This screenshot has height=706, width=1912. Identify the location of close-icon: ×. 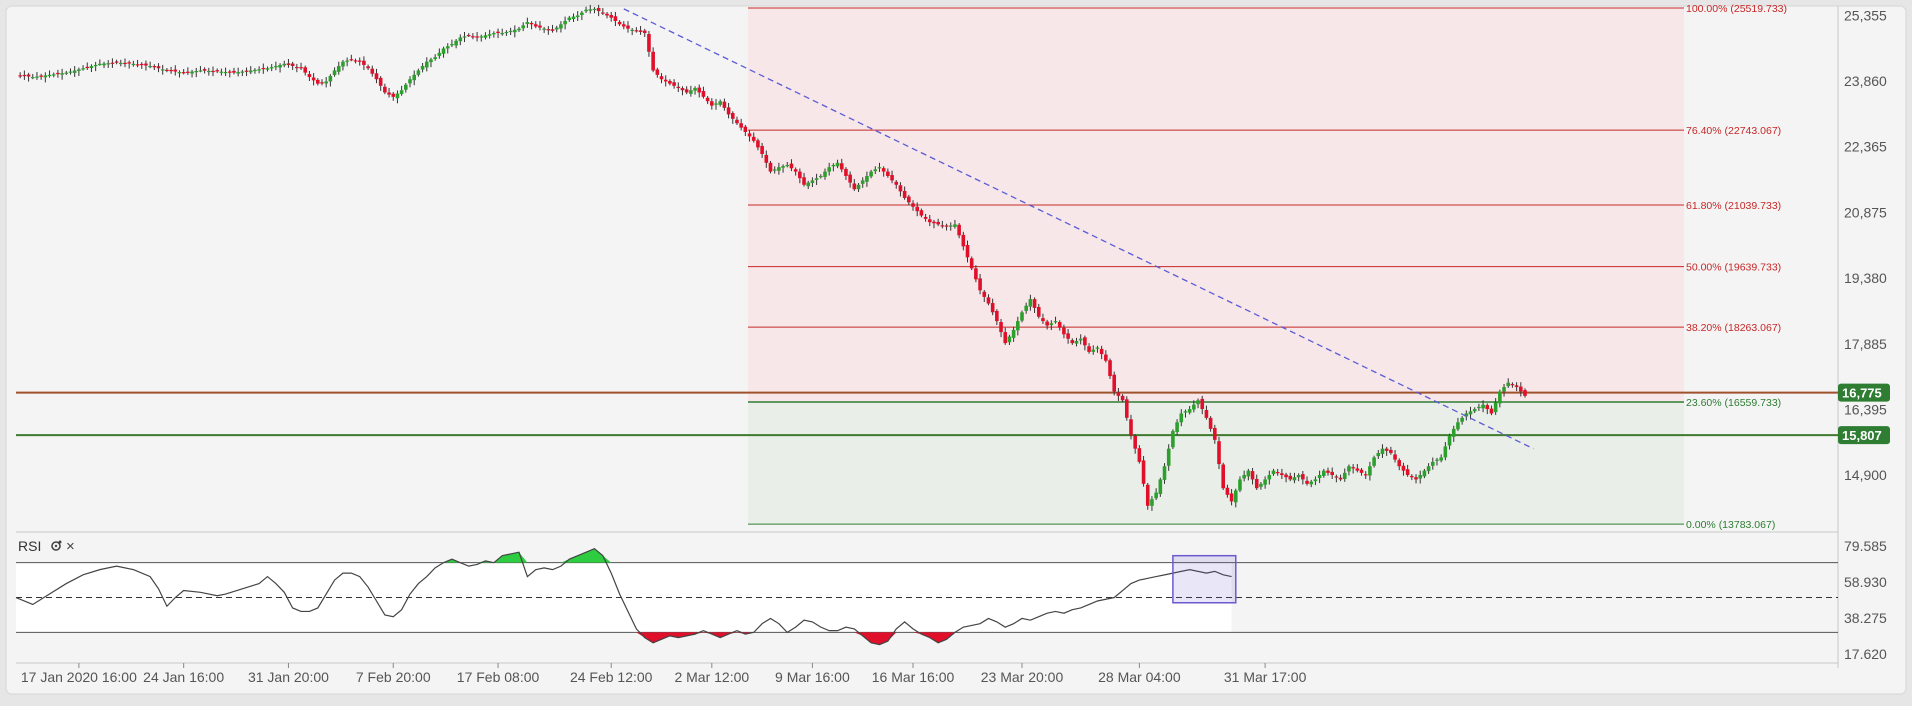
(70, 546).